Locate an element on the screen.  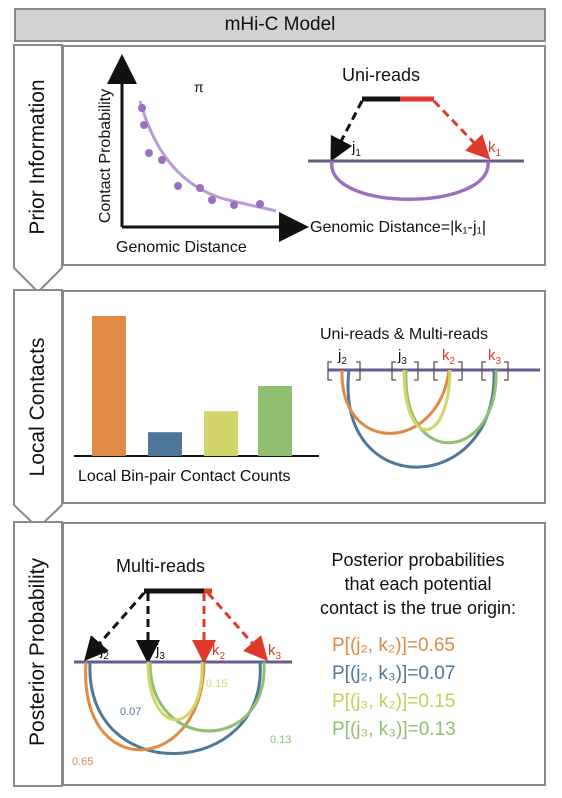
section-label-posterior: Posterior Probability is located at coordinates (37, 652).